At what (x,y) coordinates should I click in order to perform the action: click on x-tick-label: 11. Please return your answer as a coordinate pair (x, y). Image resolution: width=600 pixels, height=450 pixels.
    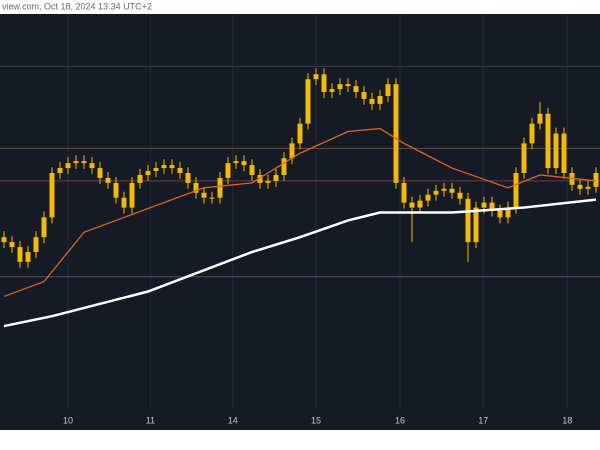
    Looking at the image, I should click on (150, 420).